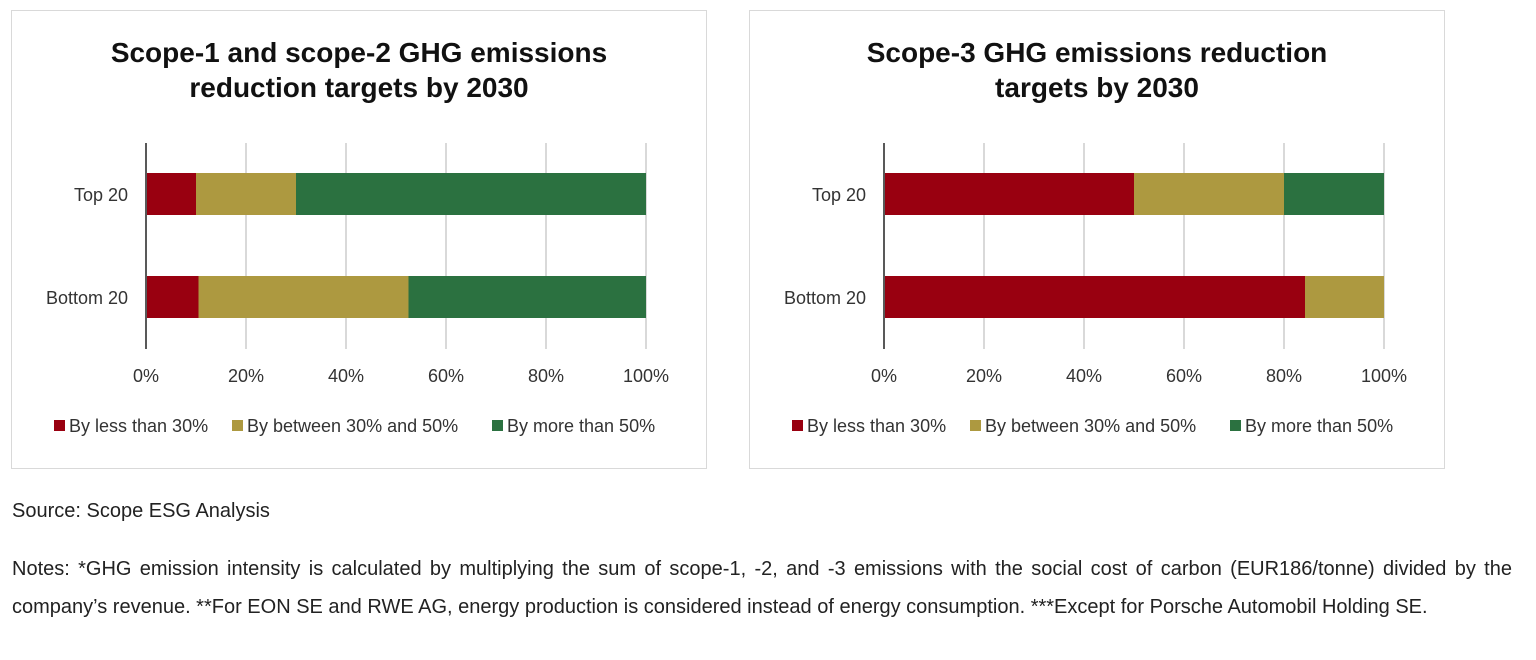  I want to click on source-note: Source: Scope ESG Analysis, so click(141, 511).